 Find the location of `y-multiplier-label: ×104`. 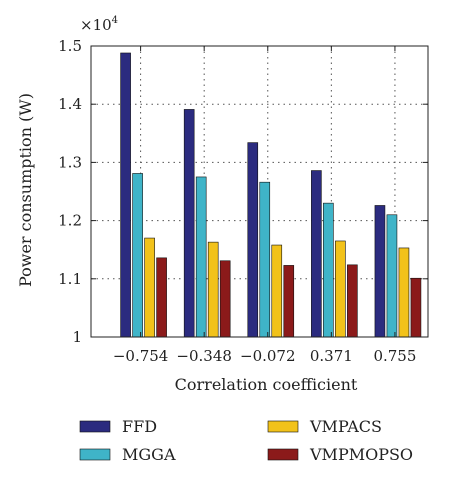

y-multiplier-label: ×104 is located at coordinates (99, 24).